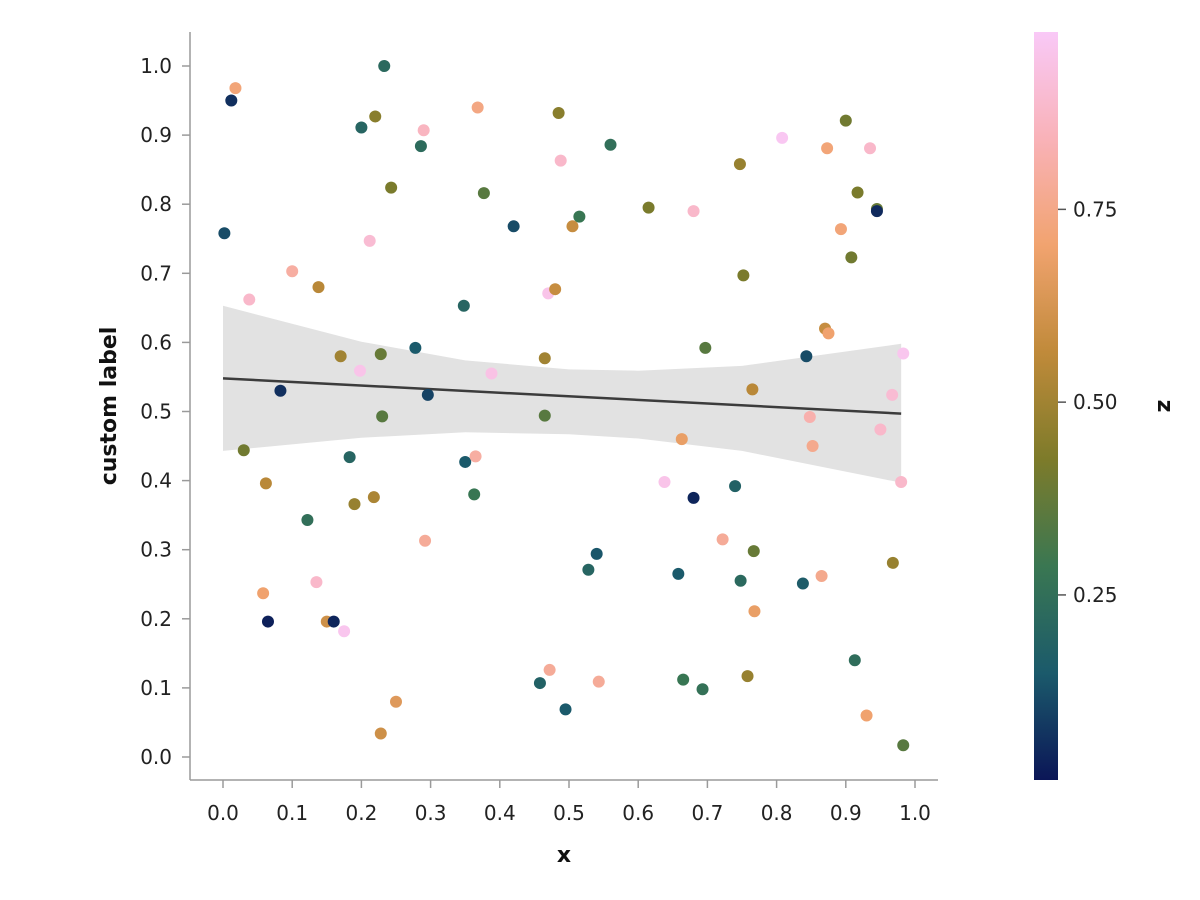 Image resolution: width=1200 pixels, height=900 pixels. I want to click on y-tick-label: 0.4, so click(156, 481).